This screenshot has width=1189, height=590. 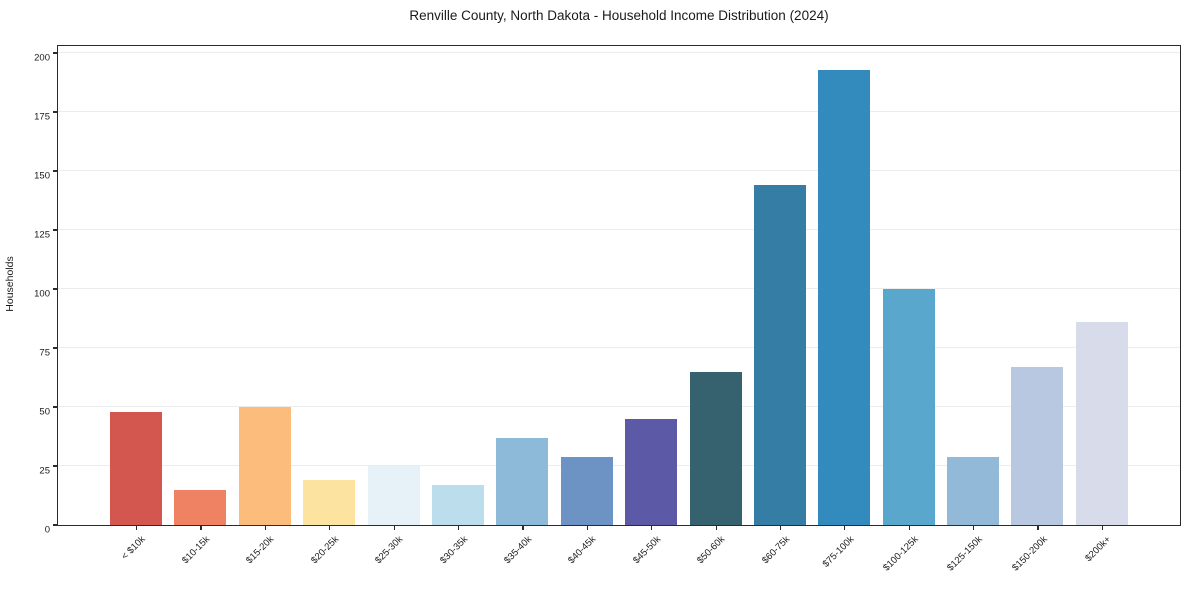 What do you see at coordinates (324, 550) in the screenshot?
I see `x-tick-label-$20-25k: $20-25k` at bounding box center [324, 550].